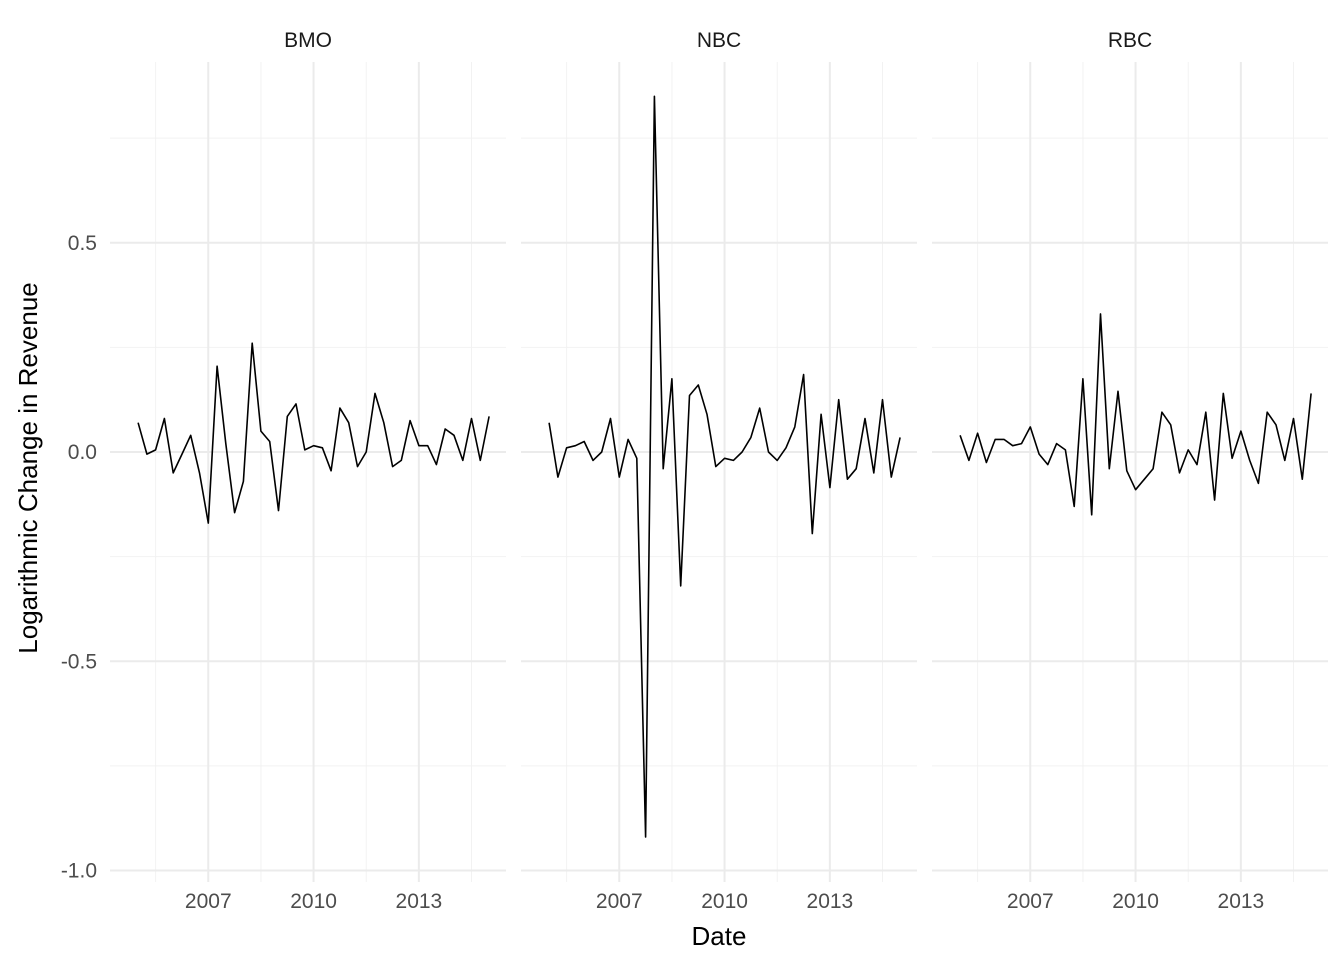 This screenshot has height=960, width=1344. I want to click on x-axis-title: Date, so click(719, 936).